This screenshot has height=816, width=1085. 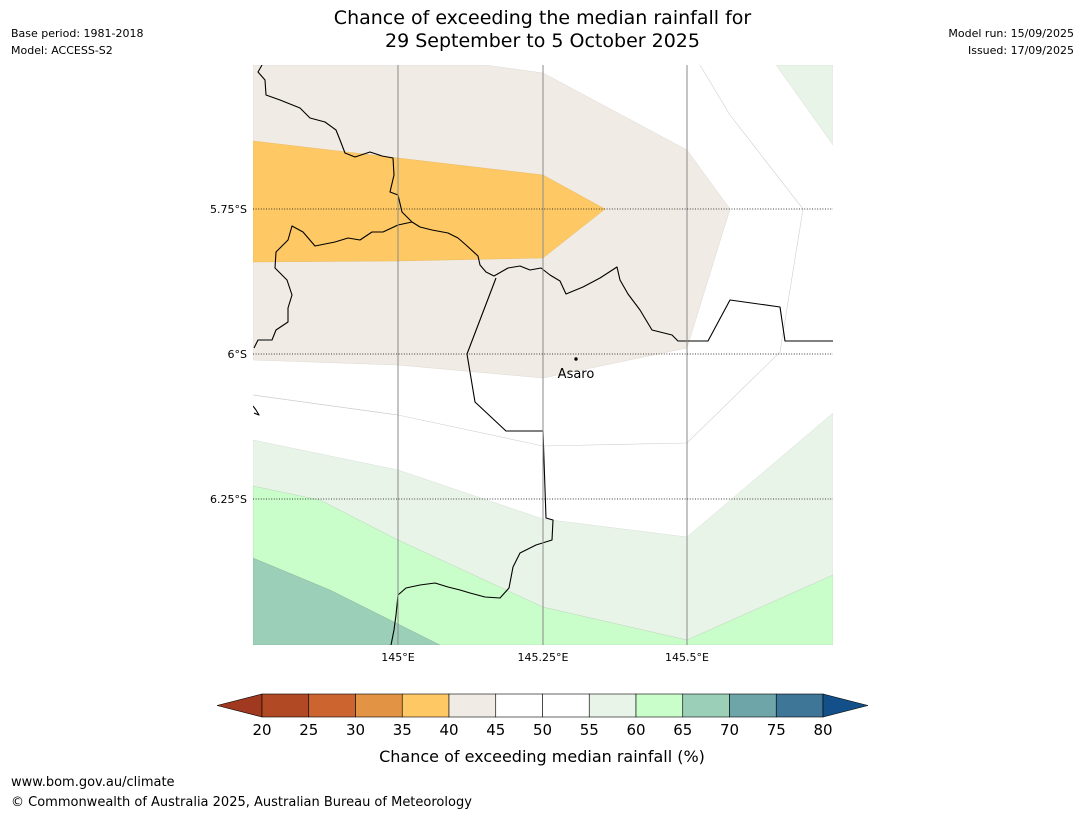 I want to click on colorbar-tick-label: 55, so click(x=589, y=730).